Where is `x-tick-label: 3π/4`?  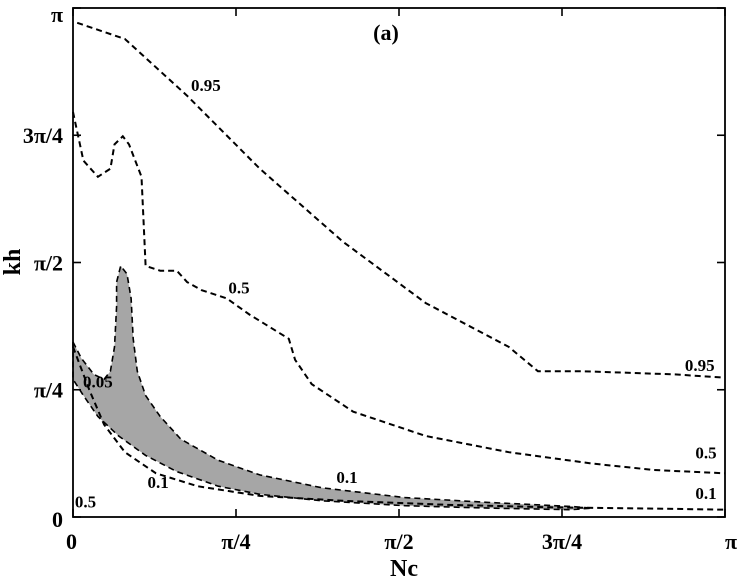 x-tick-label: 3π/4 is located at coordinates (562, 541).